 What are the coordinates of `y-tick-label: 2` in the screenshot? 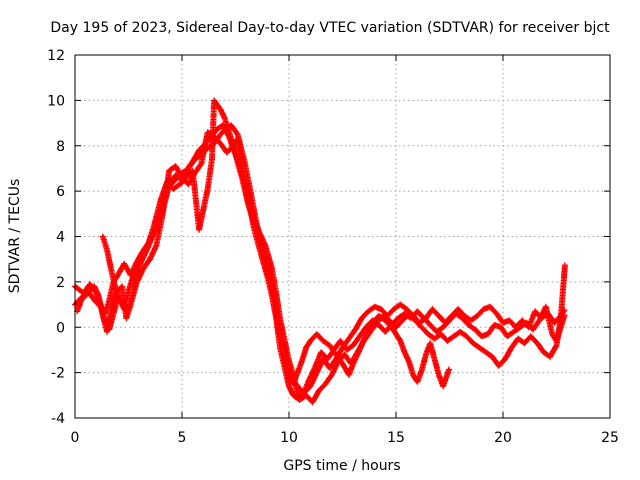 It's located at (60, 283).